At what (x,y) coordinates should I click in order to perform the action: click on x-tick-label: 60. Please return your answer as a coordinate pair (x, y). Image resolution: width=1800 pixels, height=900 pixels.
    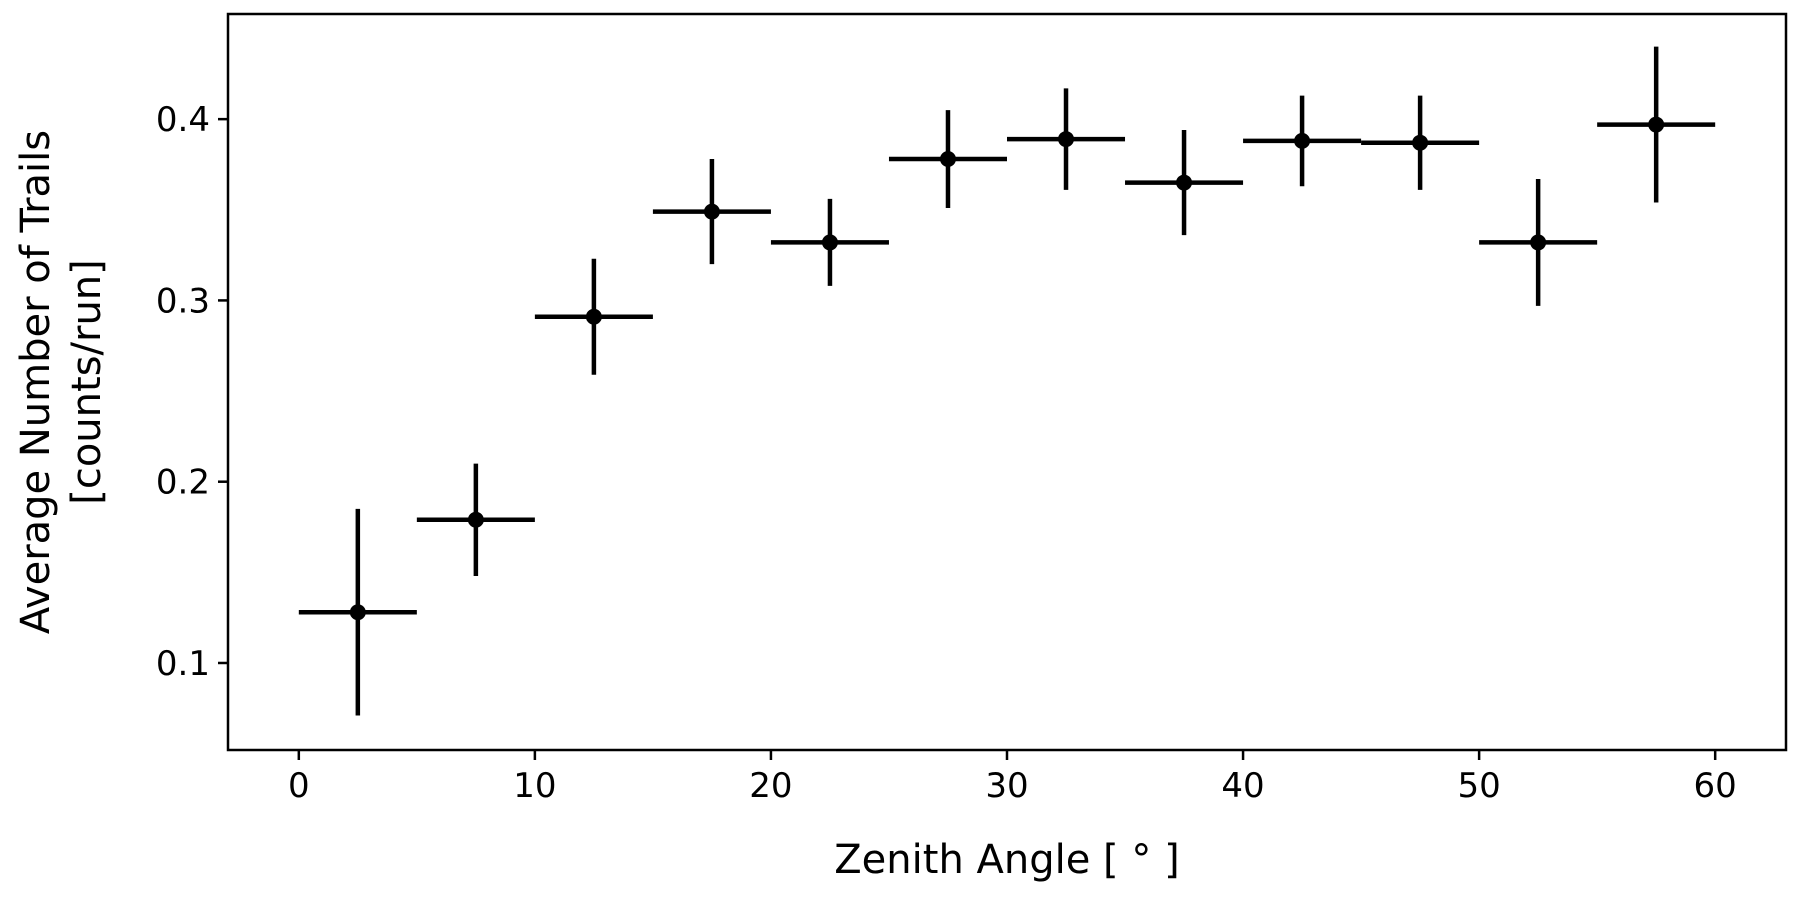
    Looking at the image, I should click on (1715, 786).